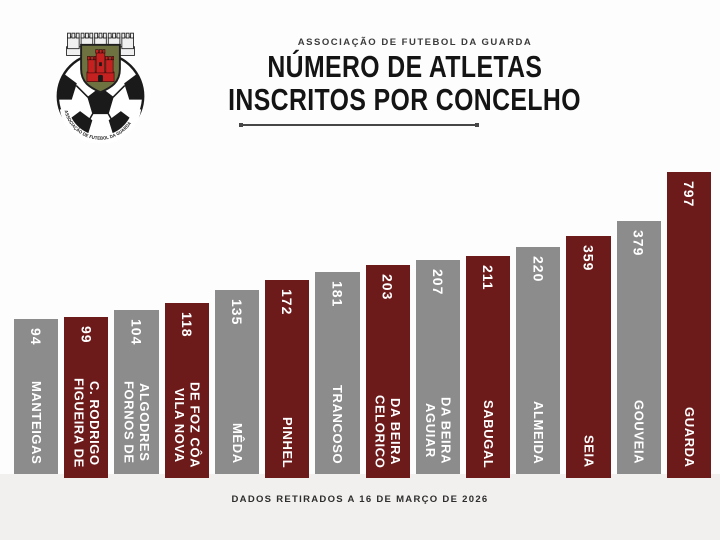 This screenshot has width=720, height=540. I want to click on association-subtitle: ASSOCIAÇÃO DE FUTEBOL DA GUARDA, so click(415, 42).